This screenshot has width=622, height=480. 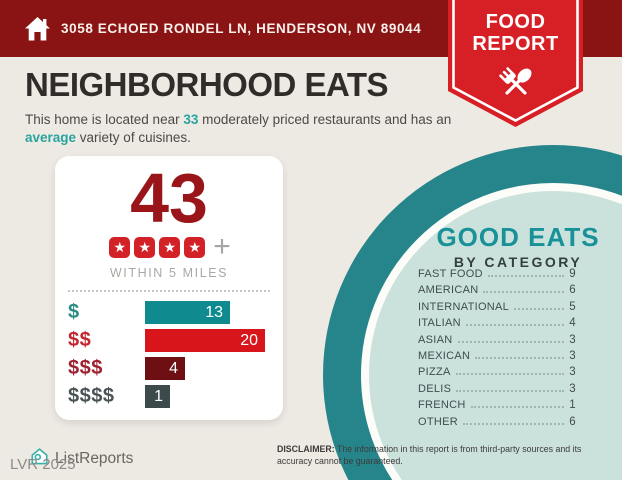 I want to click on ribbon-title-line2: REPORT, so click(x=515, y=44).